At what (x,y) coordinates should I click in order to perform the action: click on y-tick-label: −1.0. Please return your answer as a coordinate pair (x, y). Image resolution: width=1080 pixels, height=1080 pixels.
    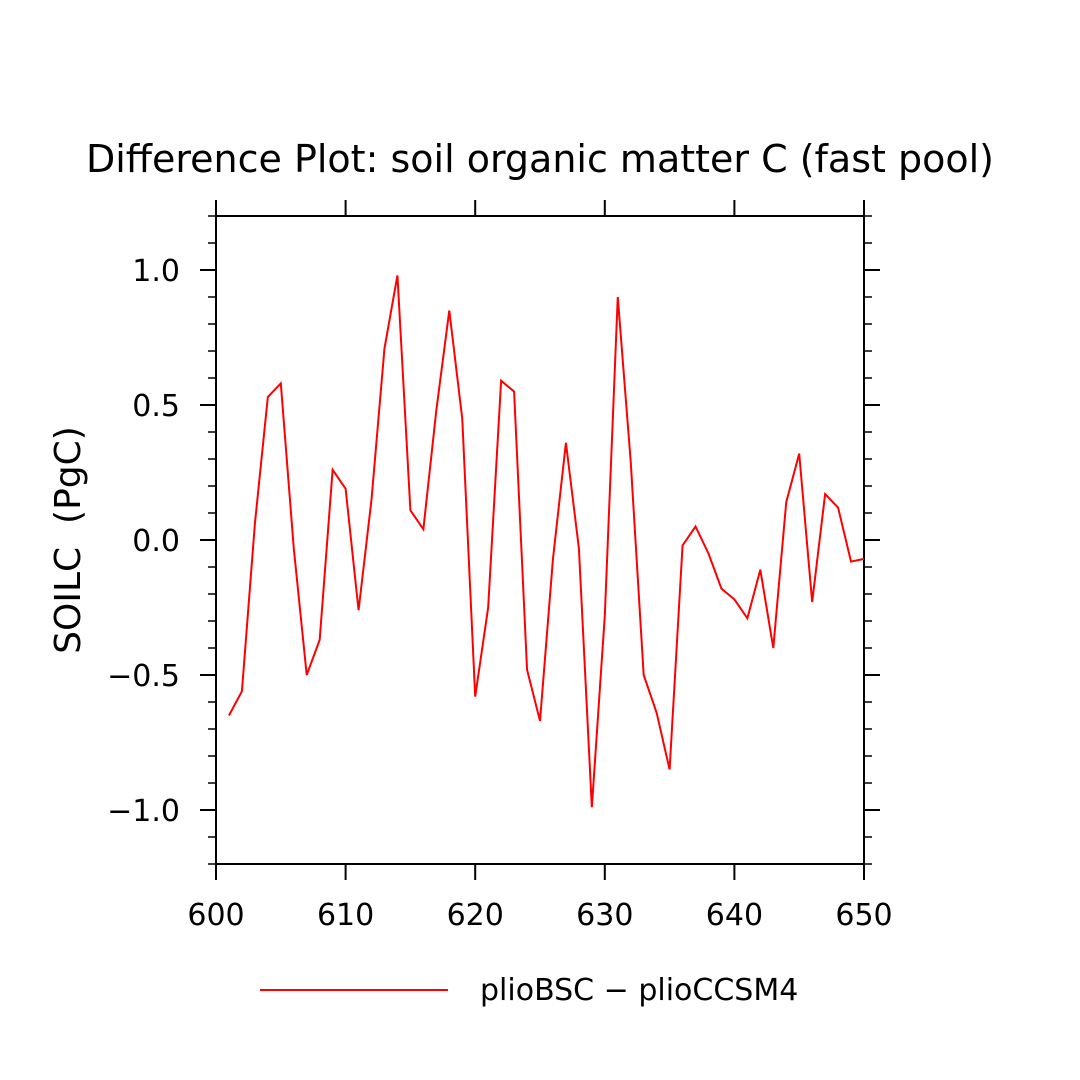
    Looking at the image, I should click on (143, 811).